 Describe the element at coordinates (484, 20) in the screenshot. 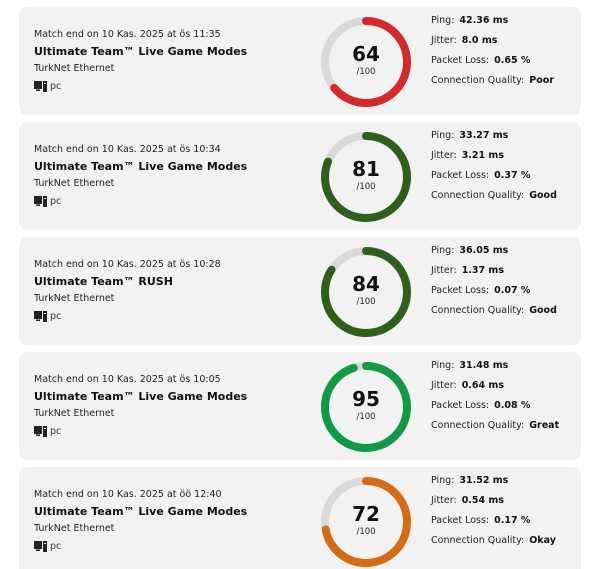

I see `ping-value: 42.36 ms` at that location.